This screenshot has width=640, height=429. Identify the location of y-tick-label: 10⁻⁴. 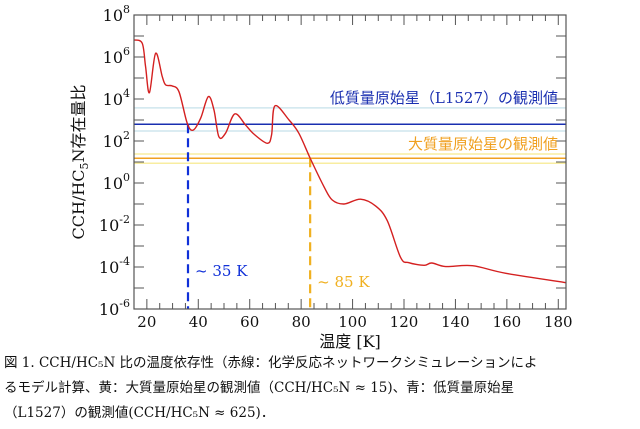
(114, 266).